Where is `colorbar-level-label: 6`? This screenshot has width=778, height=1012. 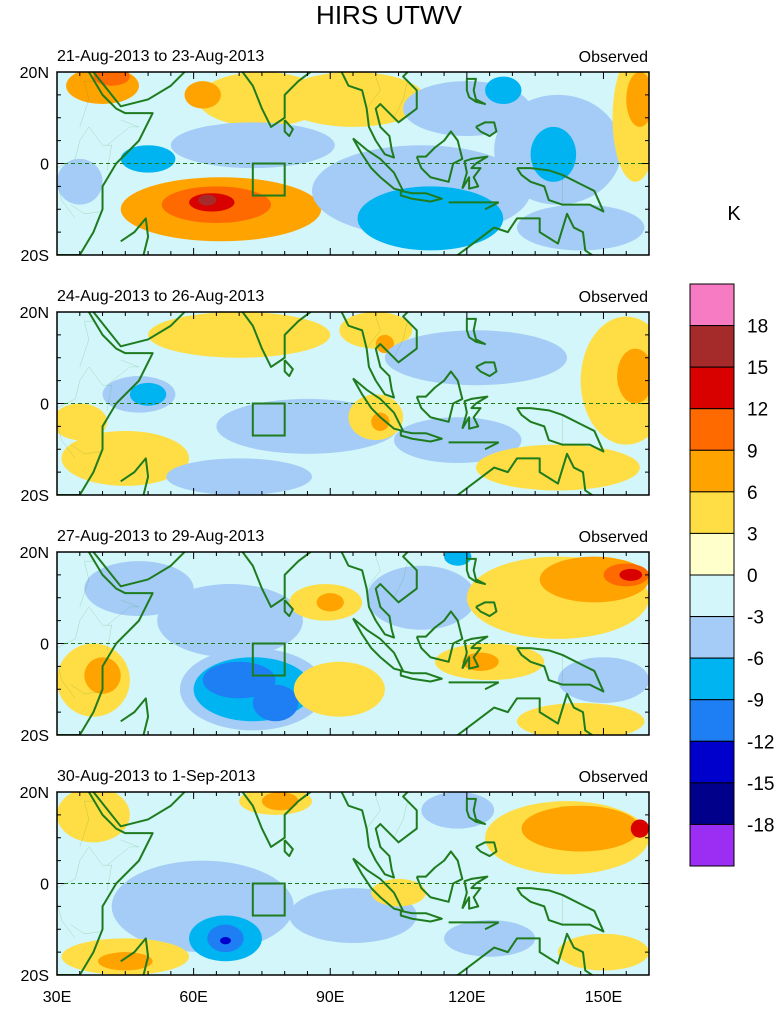
colorbar-level-label: 6 is located at coordinates (752, 493).